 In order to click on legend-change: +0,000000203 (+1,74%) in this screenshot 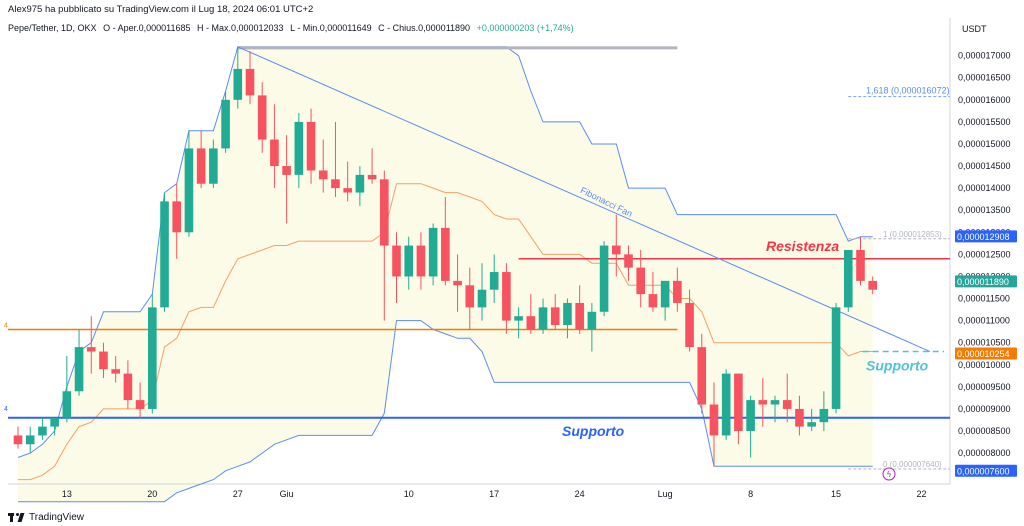, I will do `click(525, 28)`.